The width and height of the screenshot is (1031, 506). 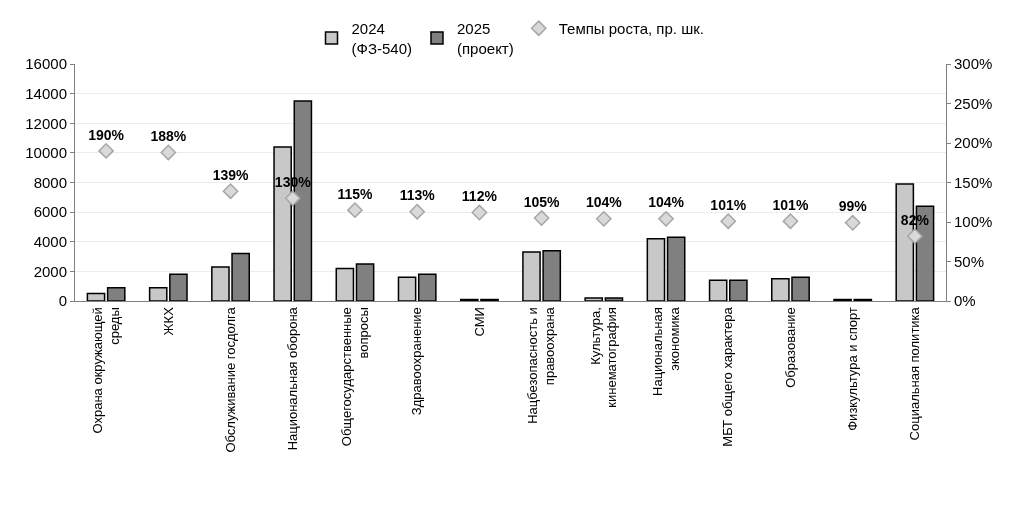 I want to click on x-tick-label: Охрана окружающей среды, so click(x=105, y=370).